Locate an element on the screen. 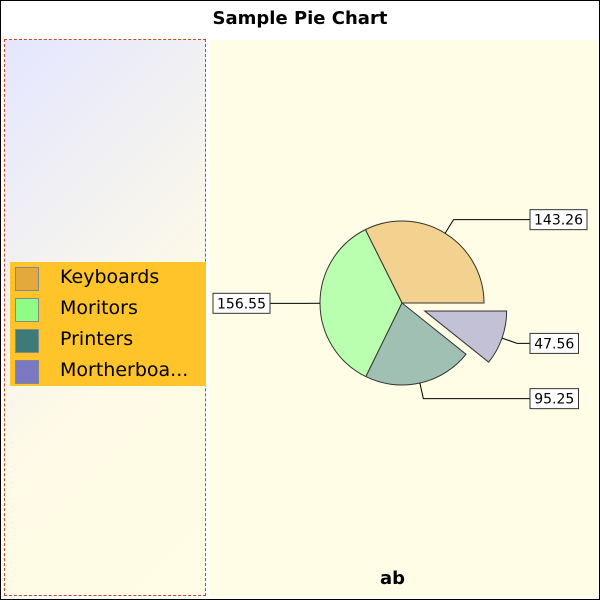 The width and height of the screenshot is (600, 600). legend-item-printers: Printers is located at coordinates (108, 341).